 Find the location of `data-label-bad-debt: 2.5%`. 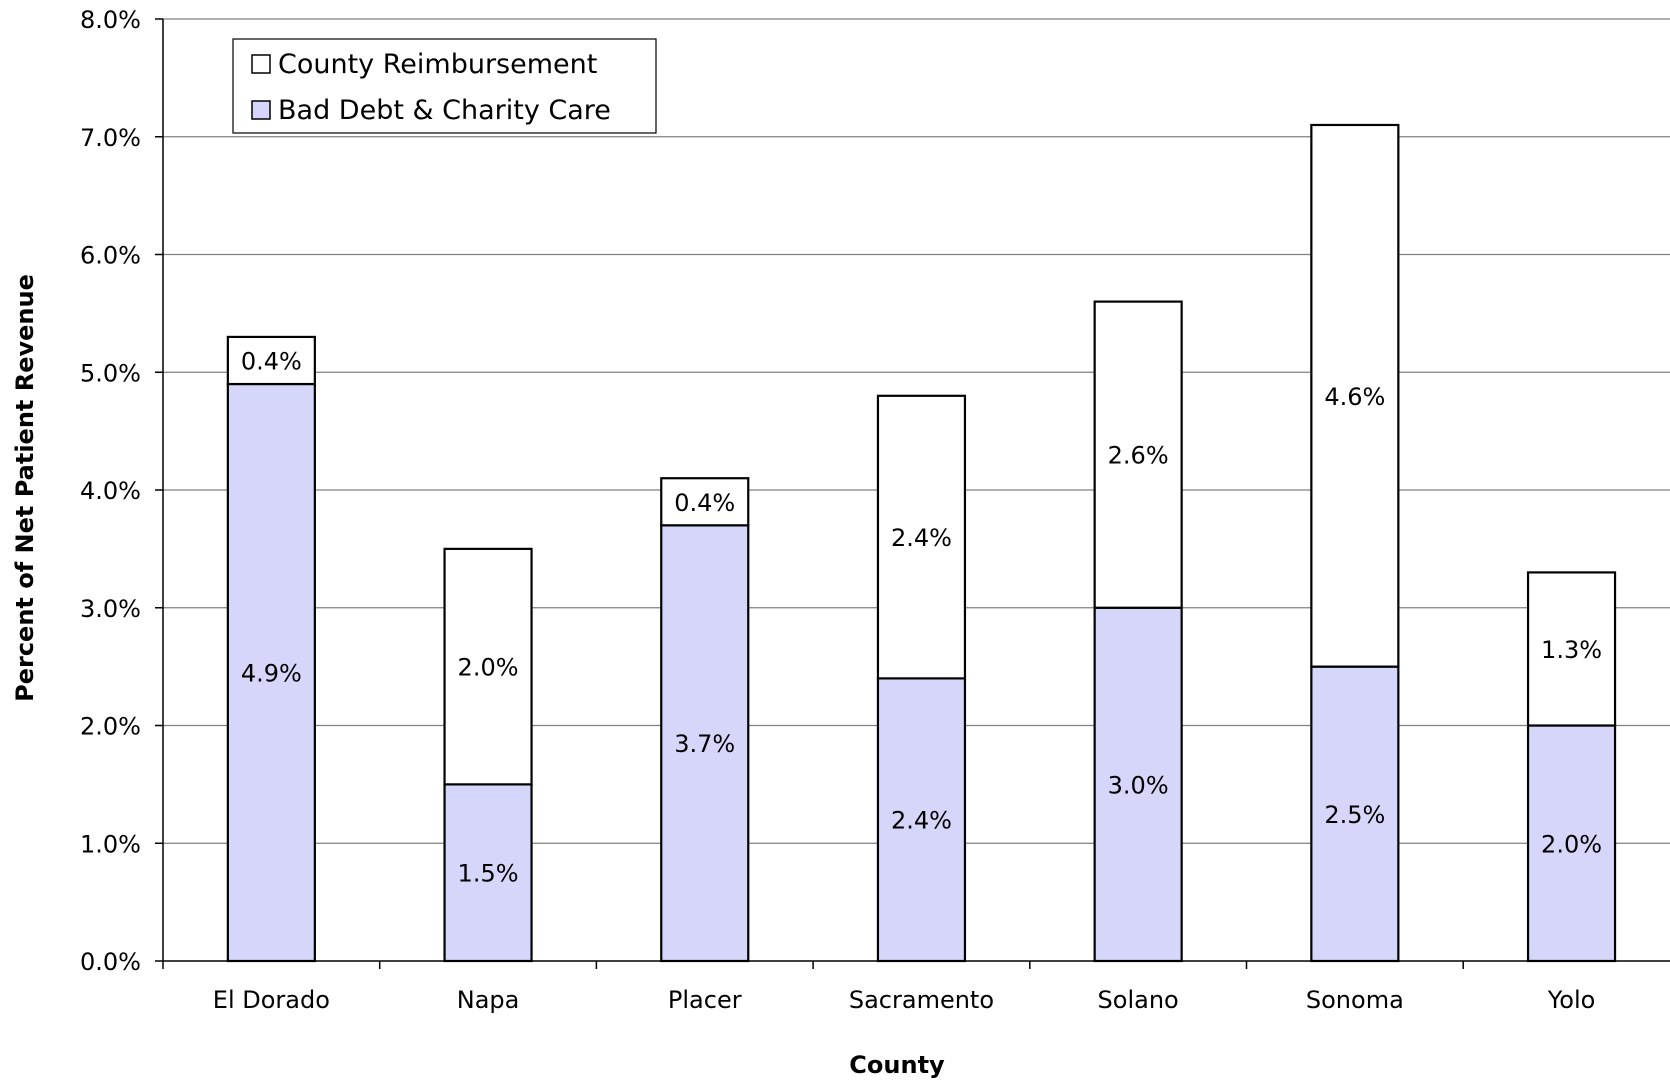

data-label-bad-debt: 2.5% is located at coordinates (1354, 815).